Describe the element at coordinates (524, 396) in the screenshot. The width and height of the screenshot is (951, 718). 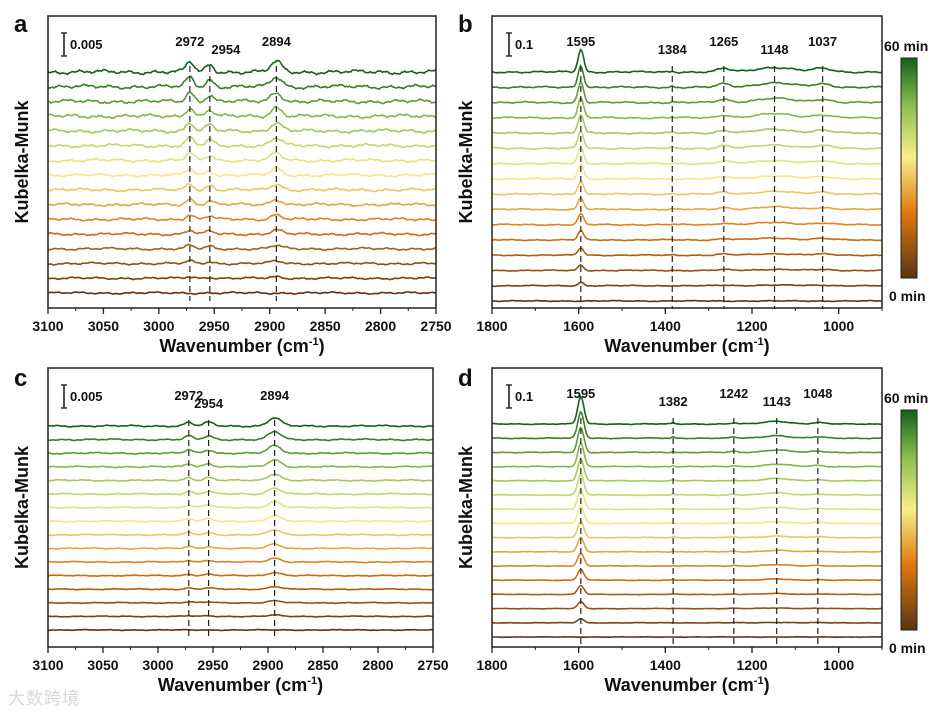
I see `scale-bar-label: 0.1` at that location.